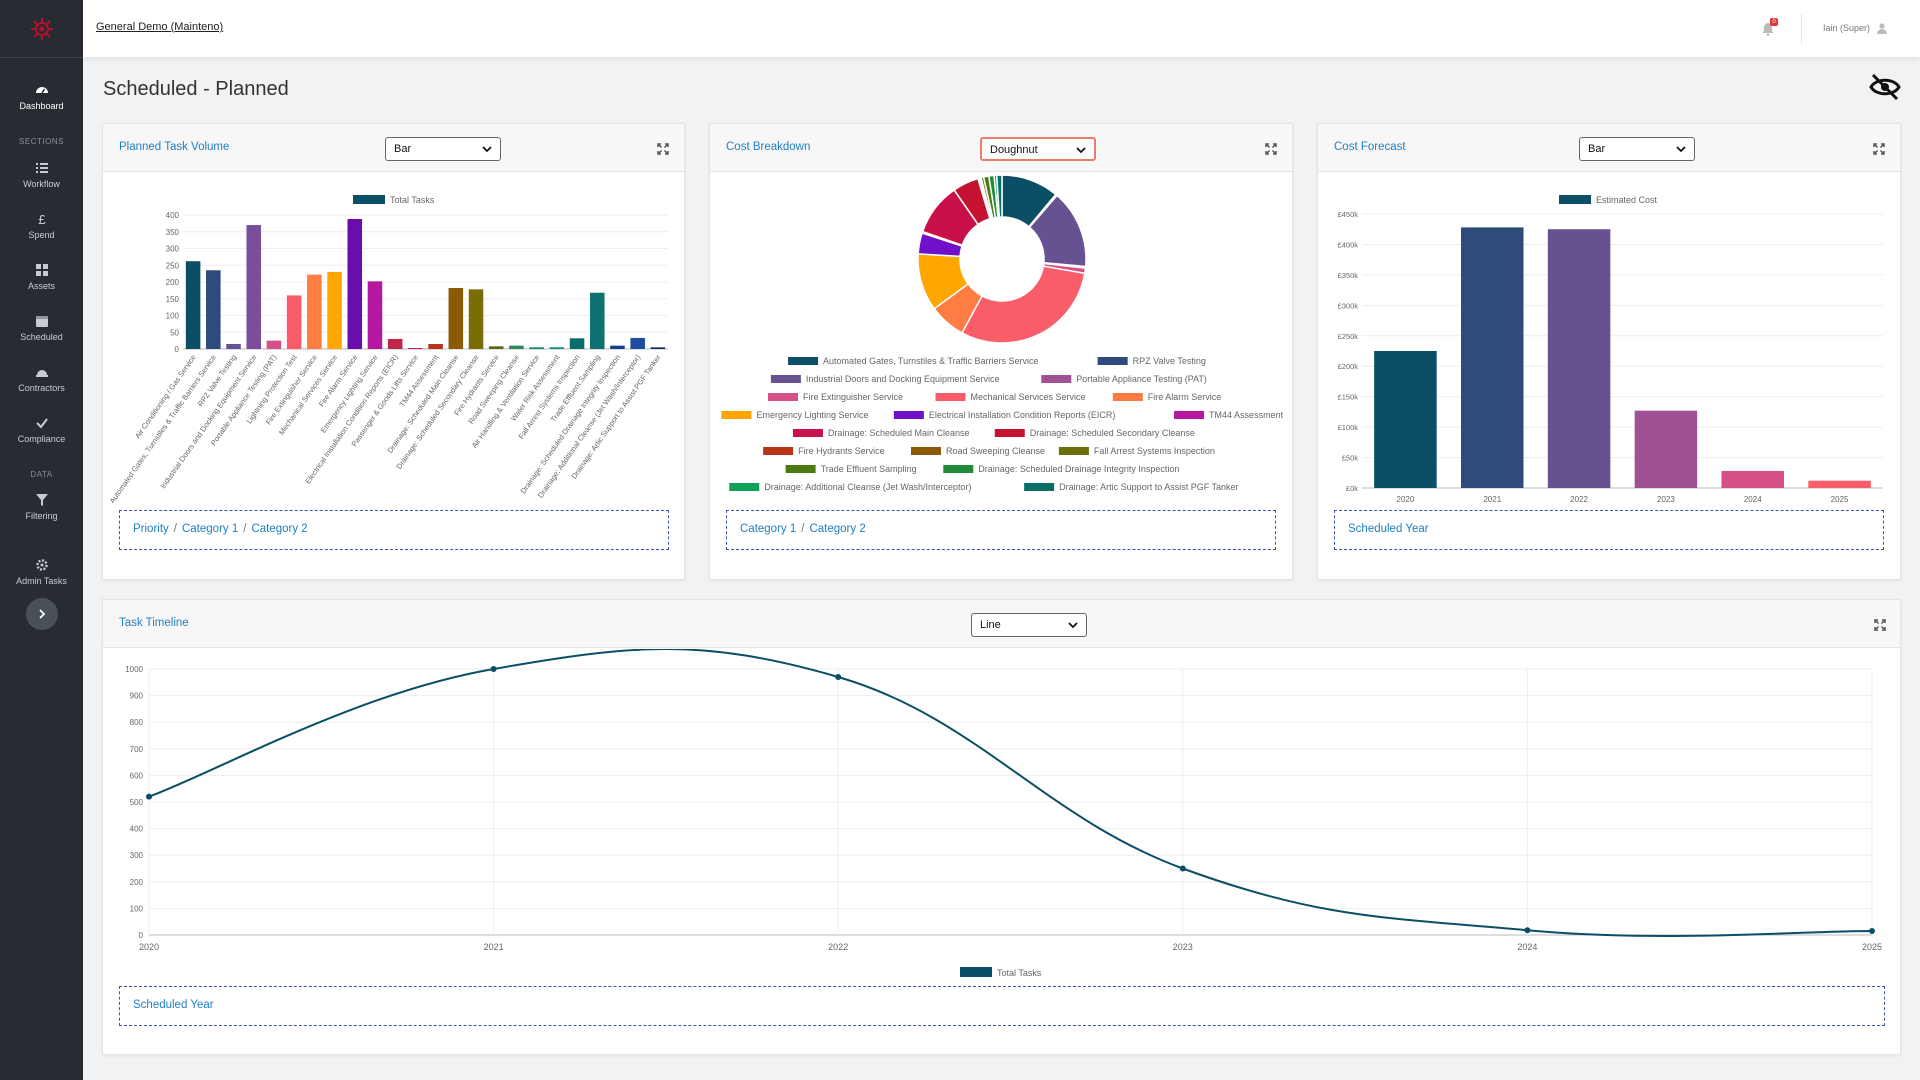  Describe the element at coordinates (995, 451) in the screenshot. I see `legend-label: Road Sweeping Cleanse` at that location.